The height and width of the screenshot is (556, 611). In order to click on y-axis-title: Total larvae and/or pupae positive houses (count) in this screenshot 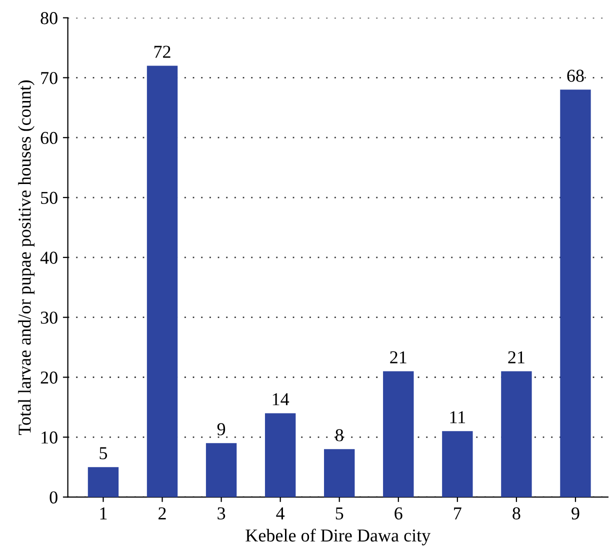, I will do `click(26, 257)`.